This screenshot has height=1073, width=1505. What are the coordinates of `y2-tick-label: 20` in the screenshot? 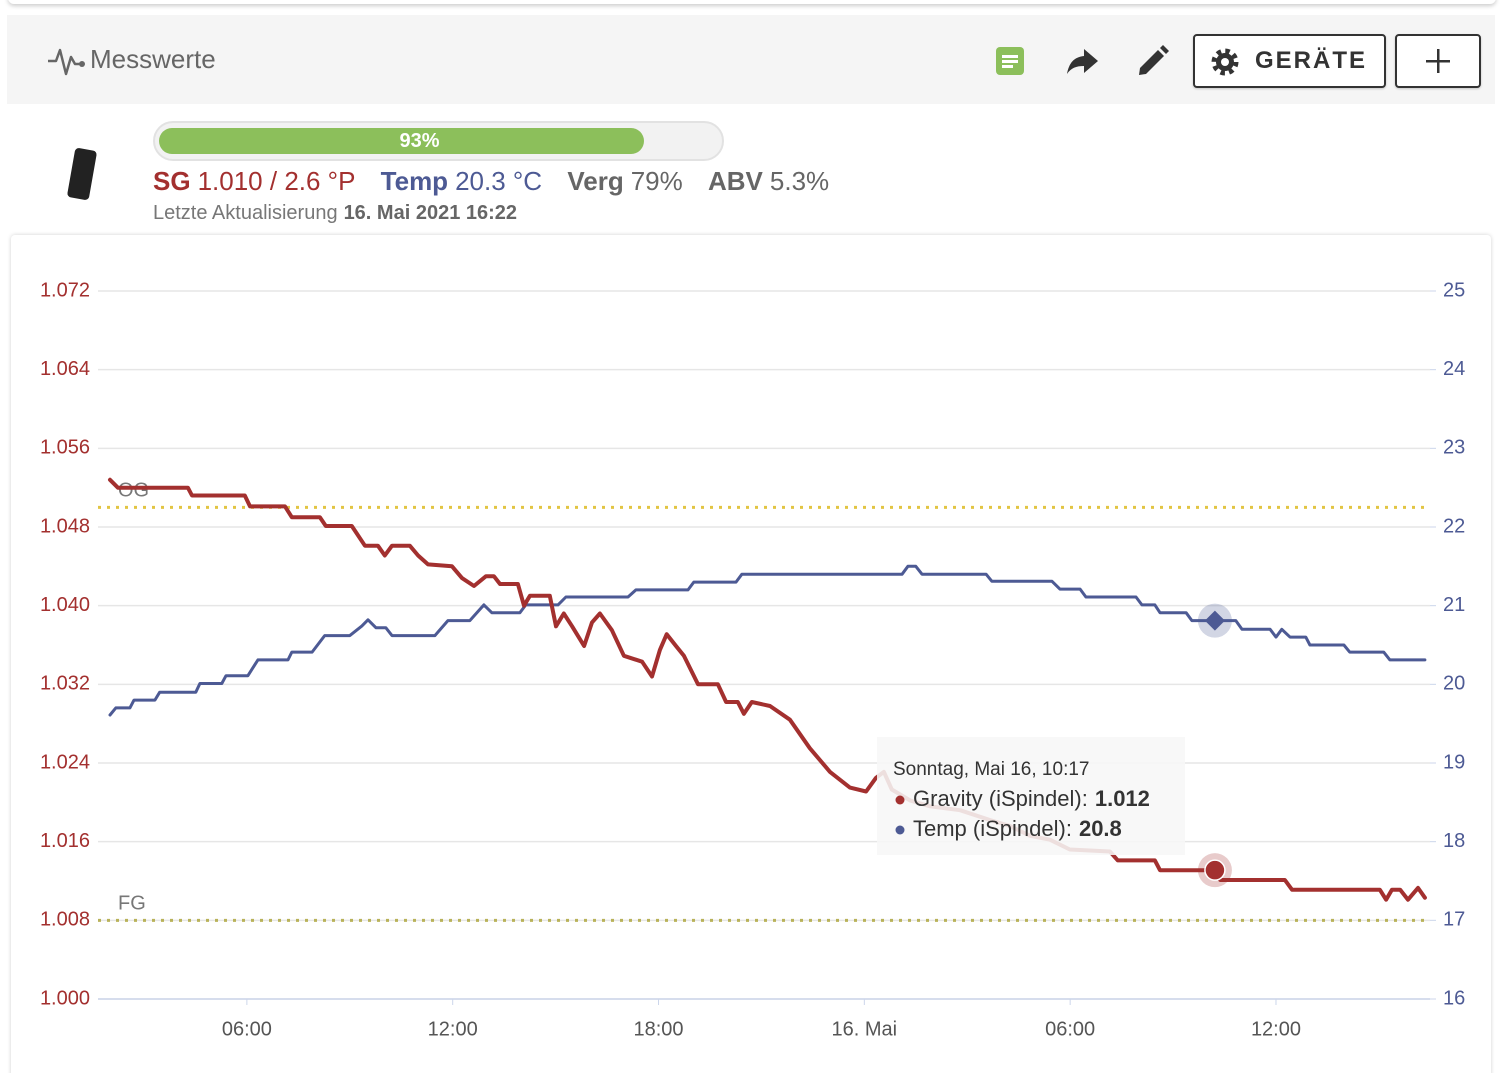 It's located at (1454, 684).